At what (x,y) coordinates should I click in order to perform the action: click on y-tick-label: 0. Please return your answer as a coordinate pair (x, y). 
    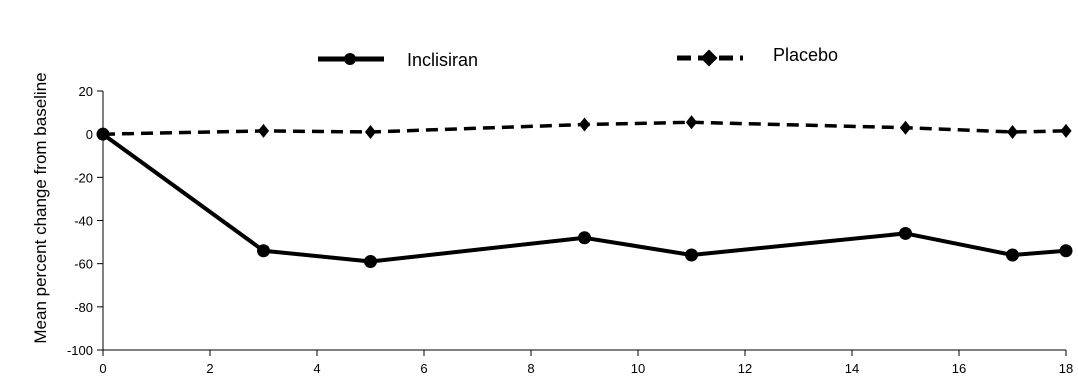
    Looking at the image, I should click on (89, 134).